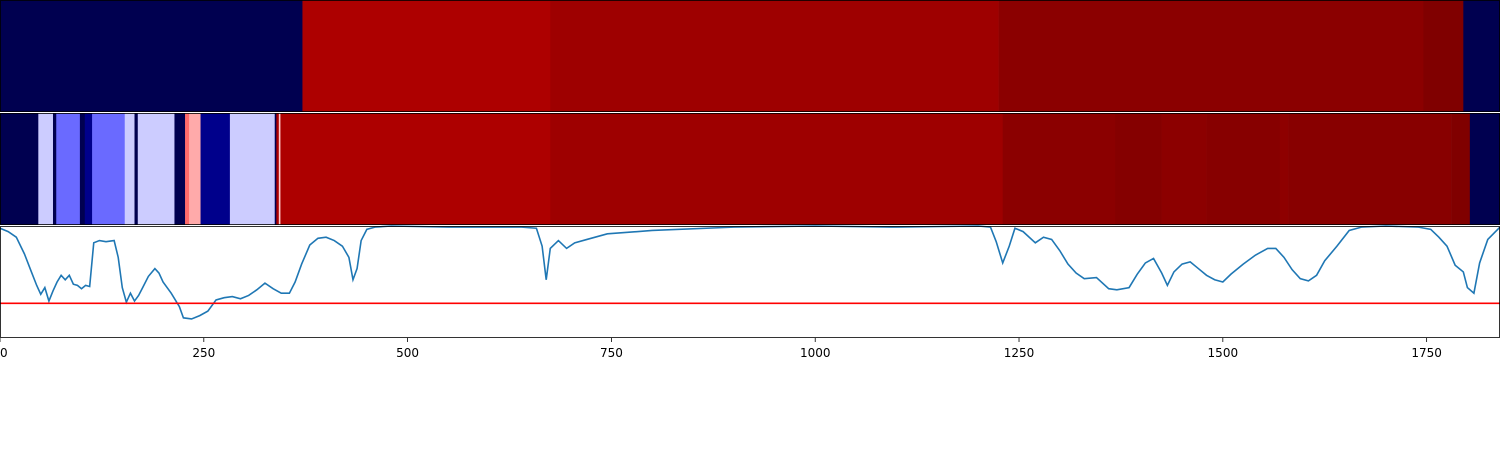 This screenshot has height=450, width=1500. I want to click on x-axis: 0 250 500 750 1000 1250 1500 1750, so click(721, 349).